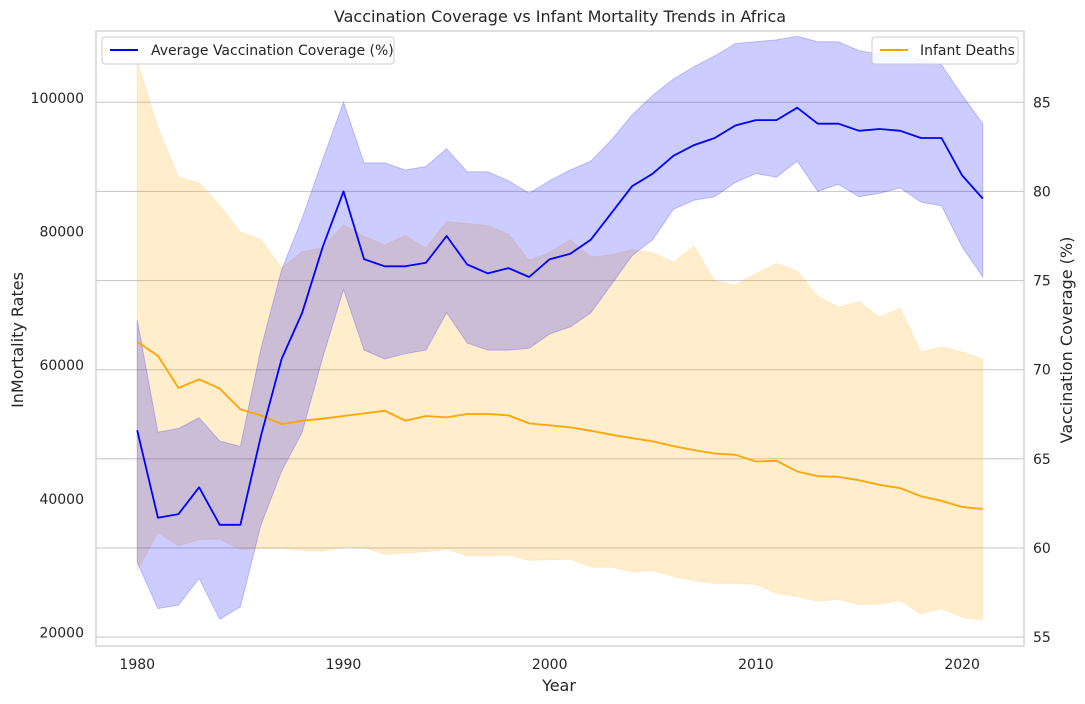  I want to click on legend-vaccination: Average Vaccination Coverage (%), so click(248, 50).